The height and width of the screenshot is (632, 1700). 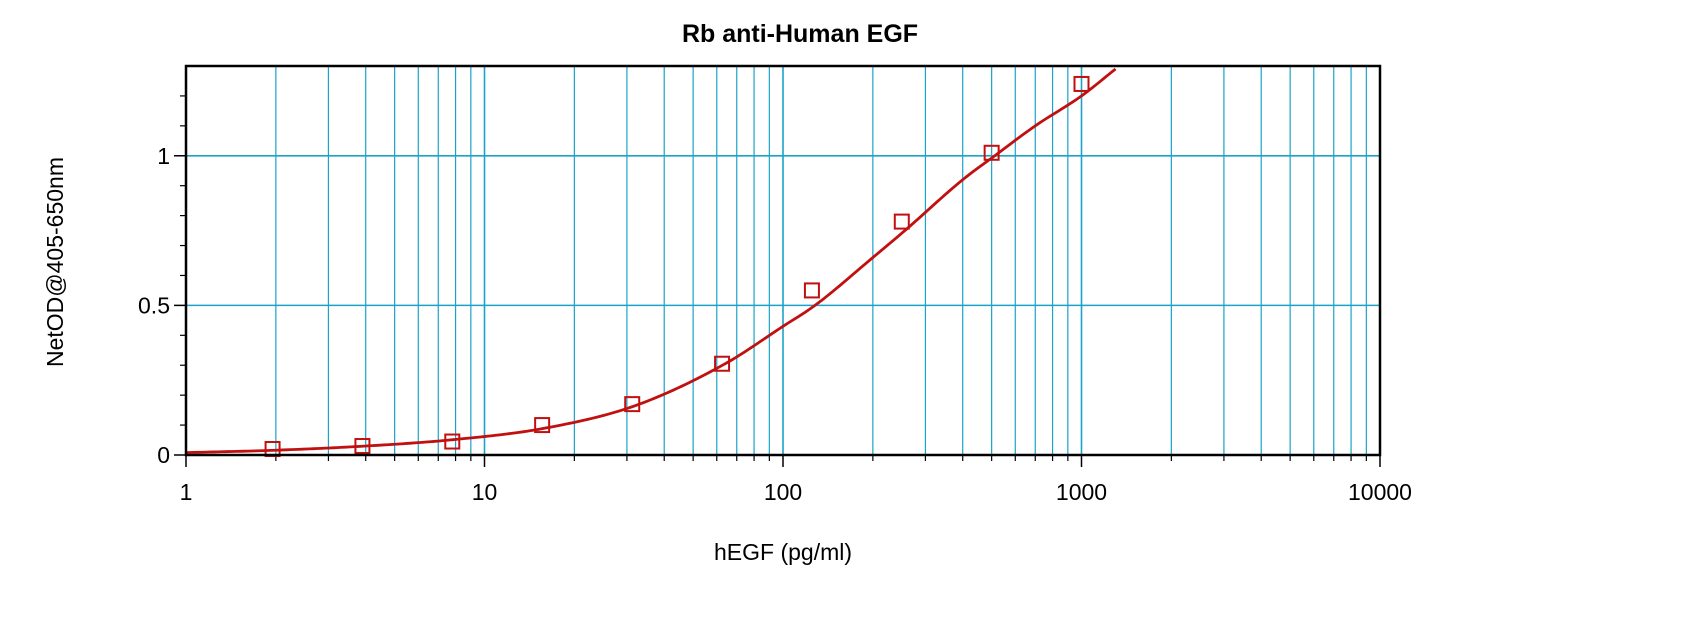 What do you see at coordinates (783, 492) in the screenshot?
I see `x-tick-label: 100` at bounding box center [783, 492].